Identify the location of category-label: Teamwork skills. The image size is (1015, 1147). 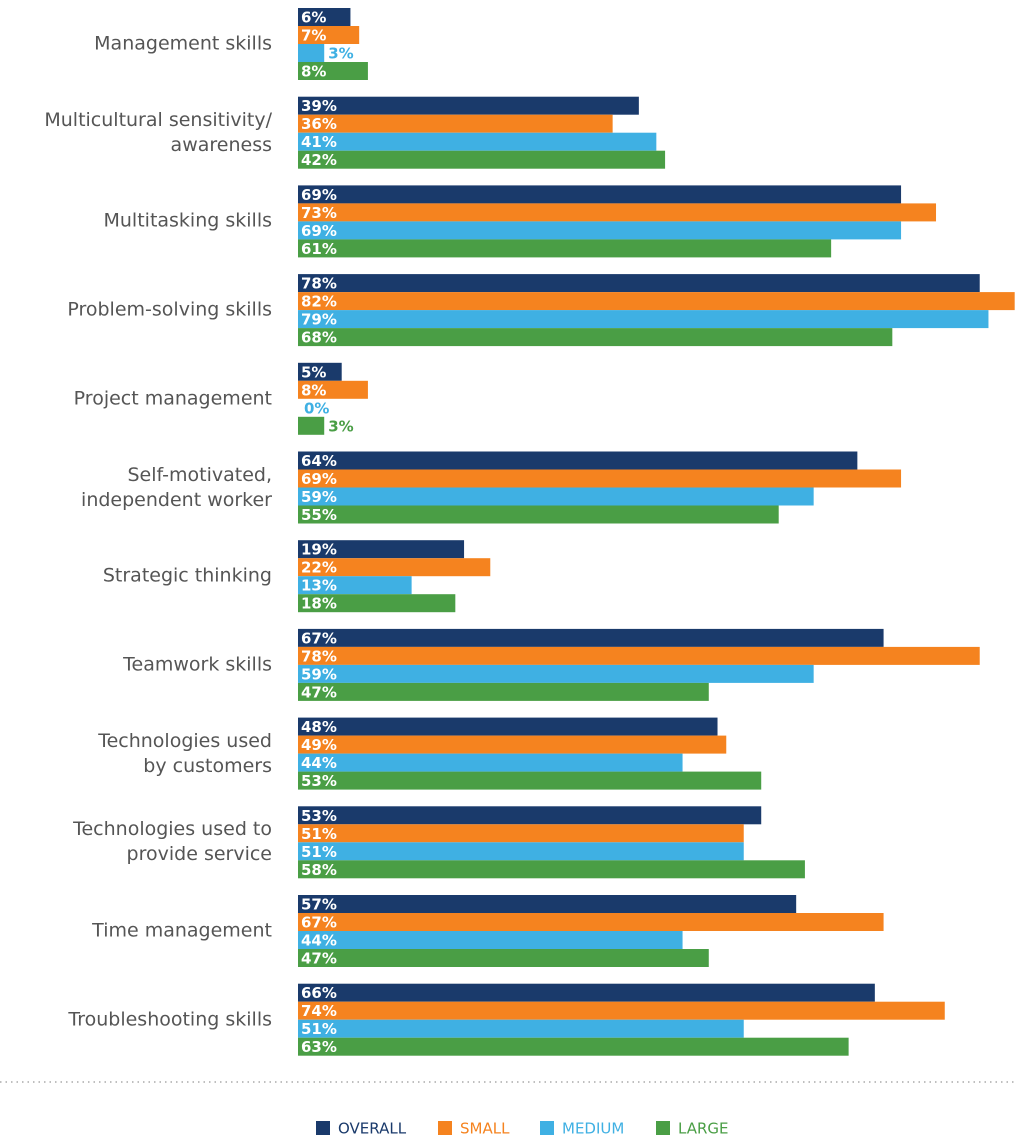
(197, 664).